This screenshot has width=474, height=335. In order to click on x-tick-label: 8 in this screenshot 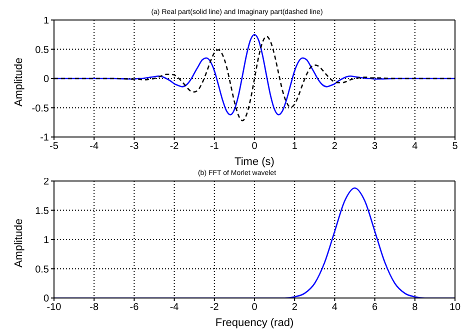, I will do `click(415, 308)`.